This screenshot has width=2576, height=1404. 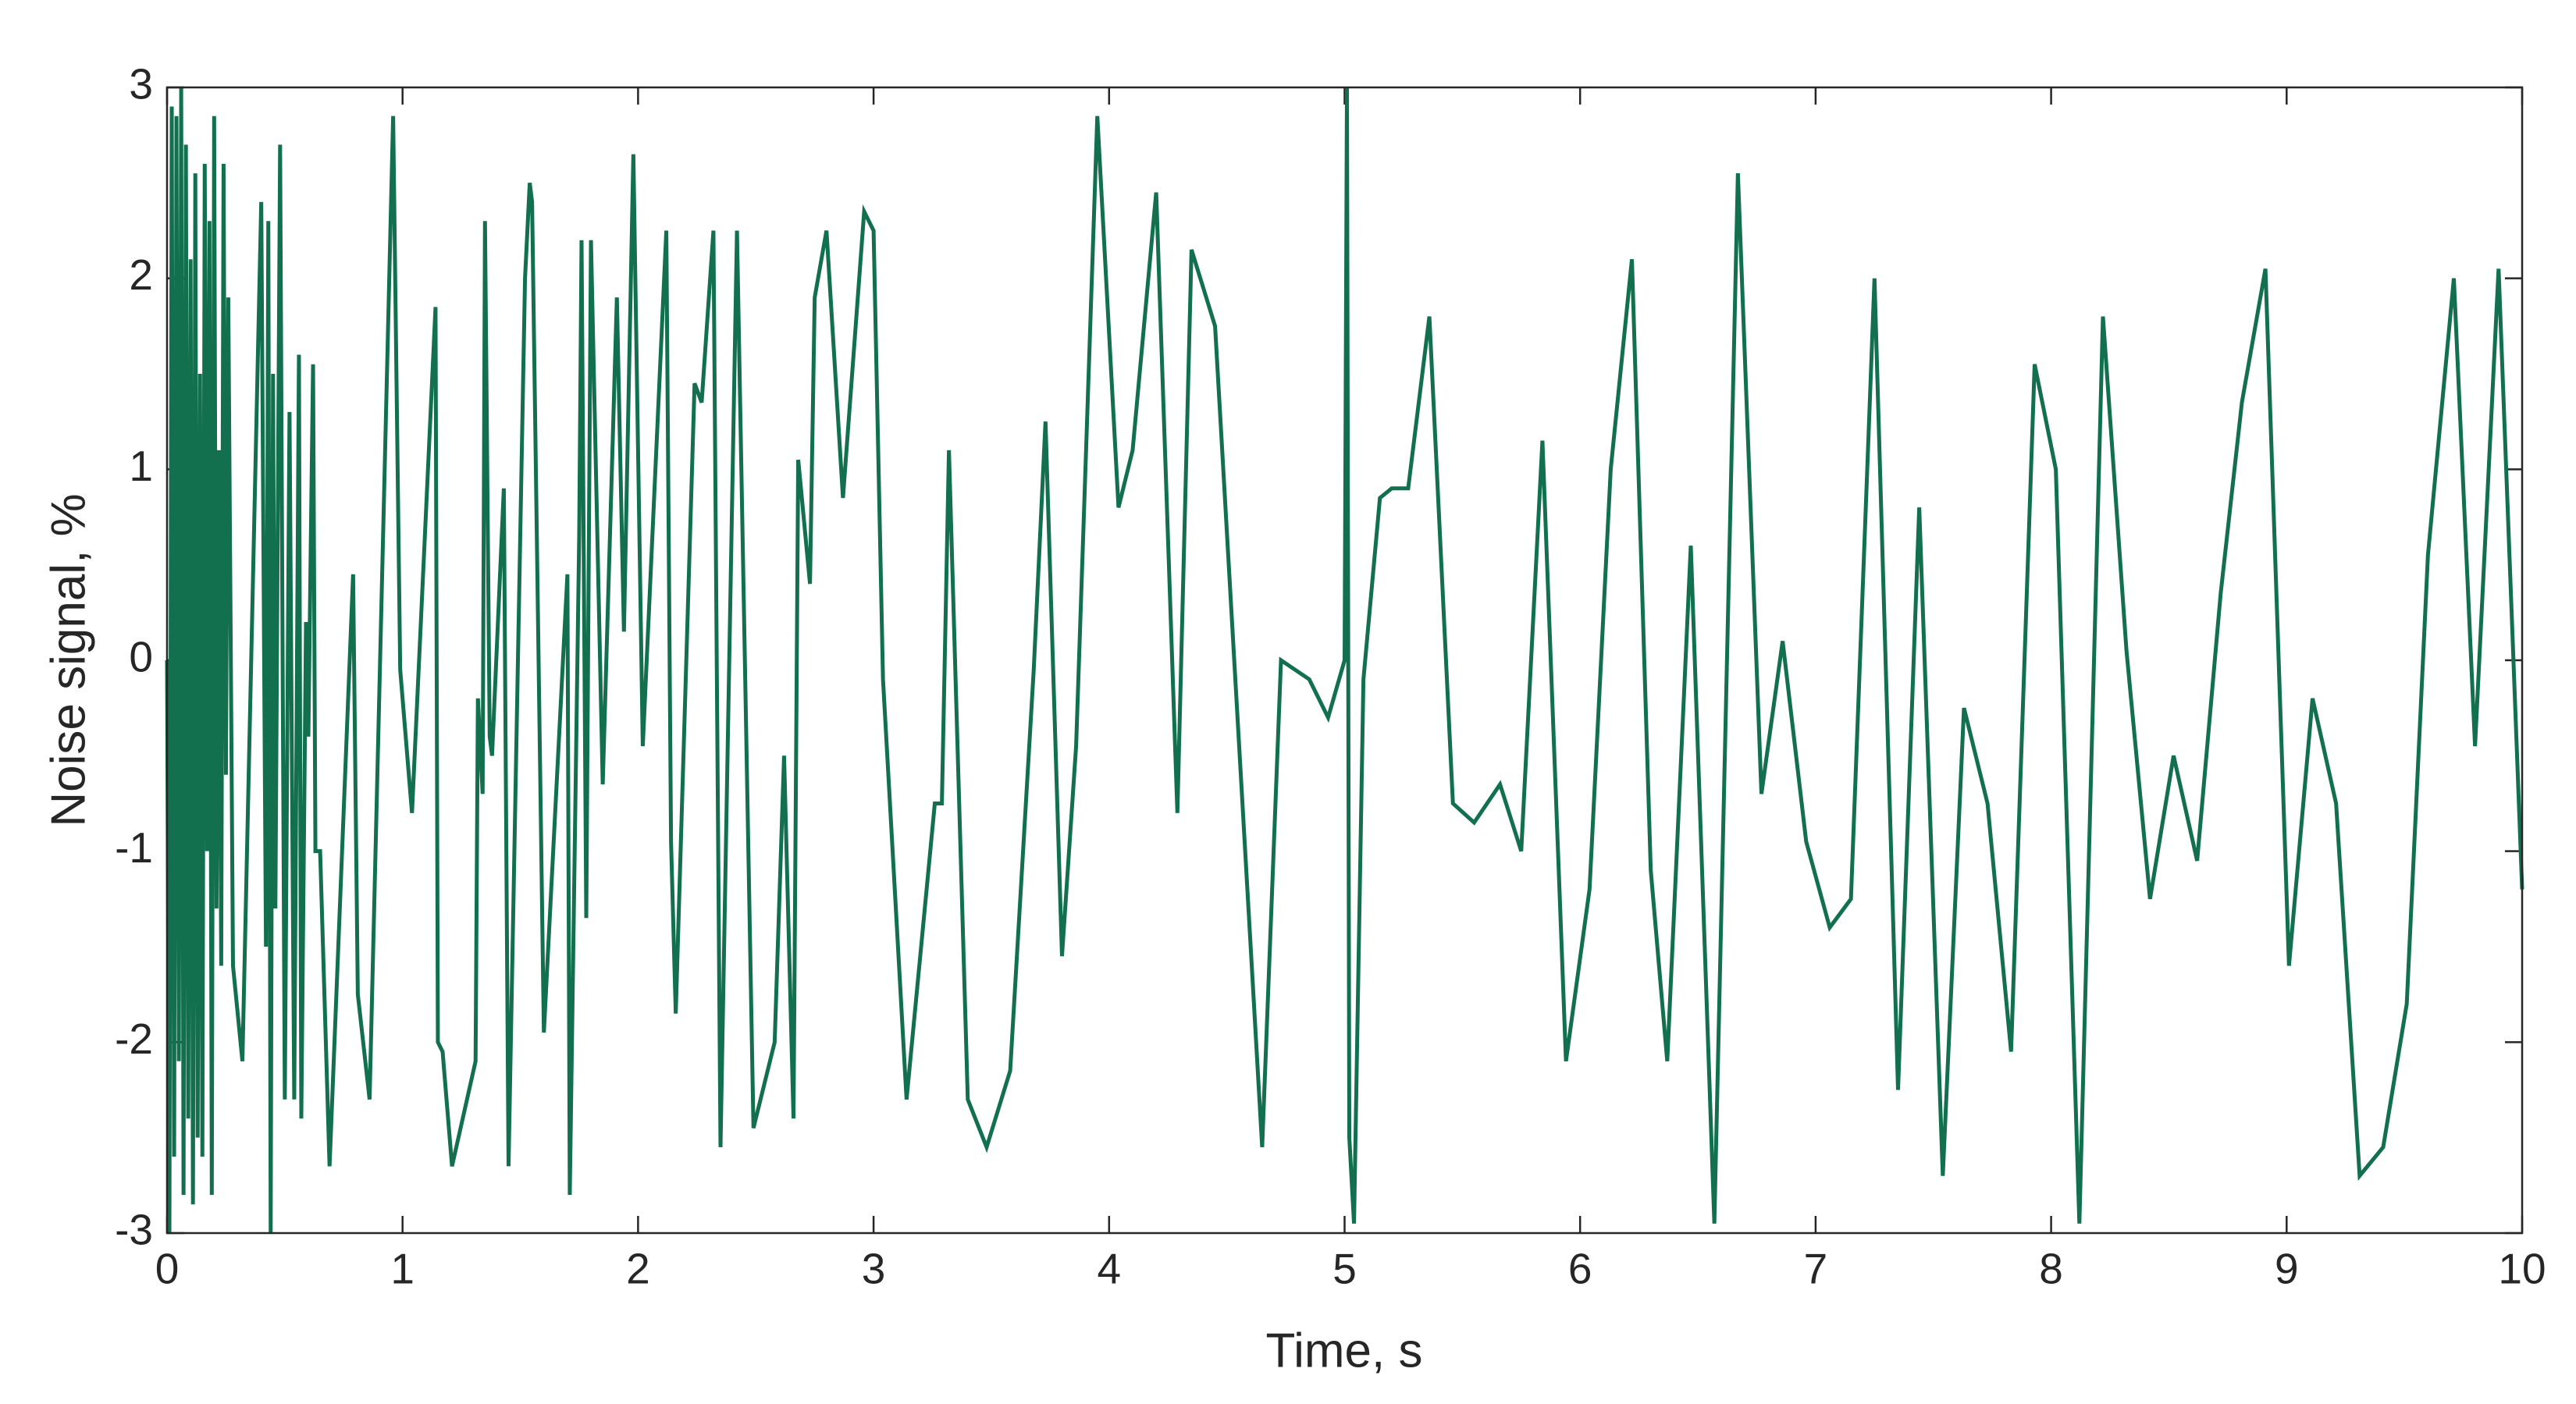 I want to click on x-tick-label: 7, so click(x=1816, y=1269).